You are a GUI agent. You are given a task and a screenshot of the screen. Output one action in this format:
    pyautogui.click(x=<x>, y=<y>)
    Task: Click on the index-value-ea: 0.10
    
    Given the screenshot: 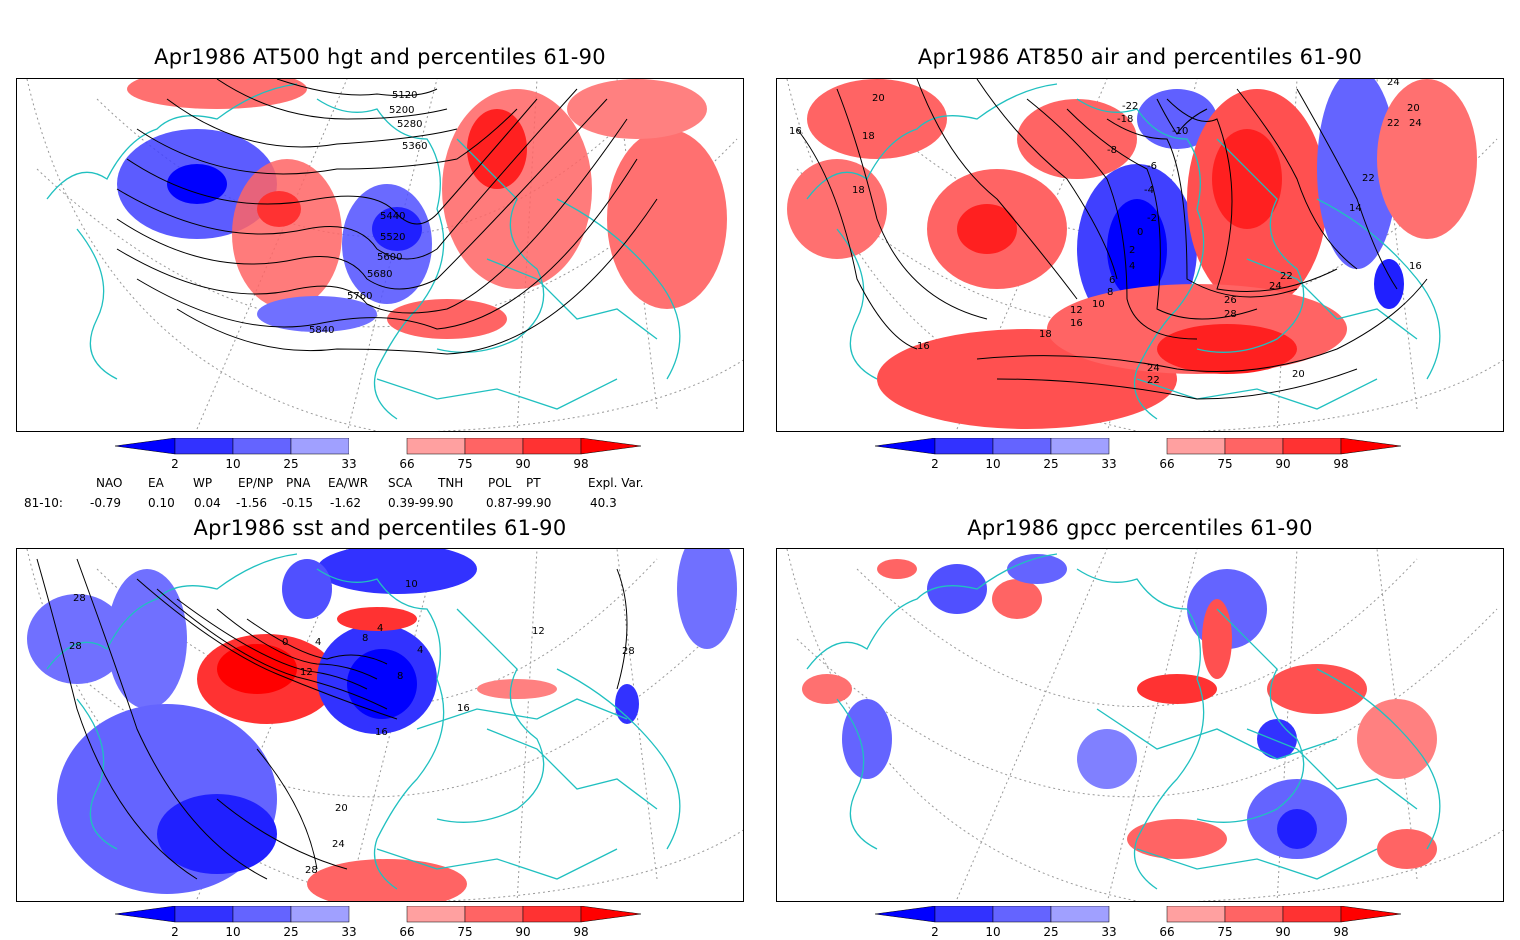 What is the action you would take?
    pyautogui.click(x=161, y=503)
    